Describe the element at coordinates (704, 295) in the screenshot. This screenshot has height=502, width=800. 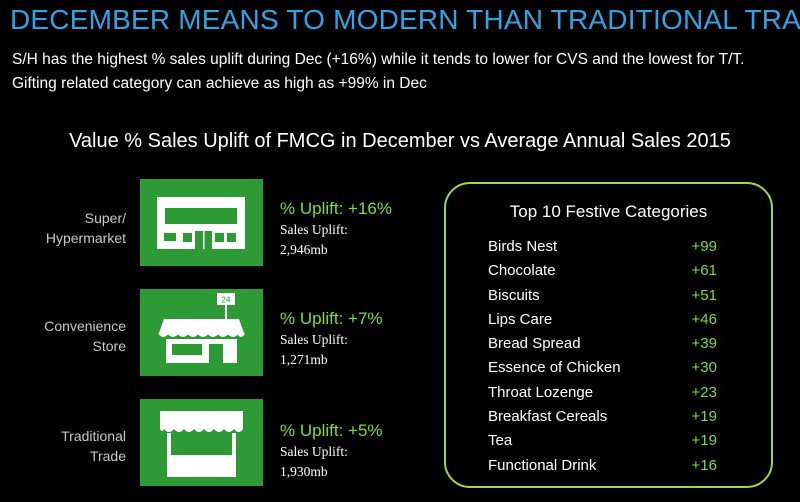
I see `category-value: +51` at that location.